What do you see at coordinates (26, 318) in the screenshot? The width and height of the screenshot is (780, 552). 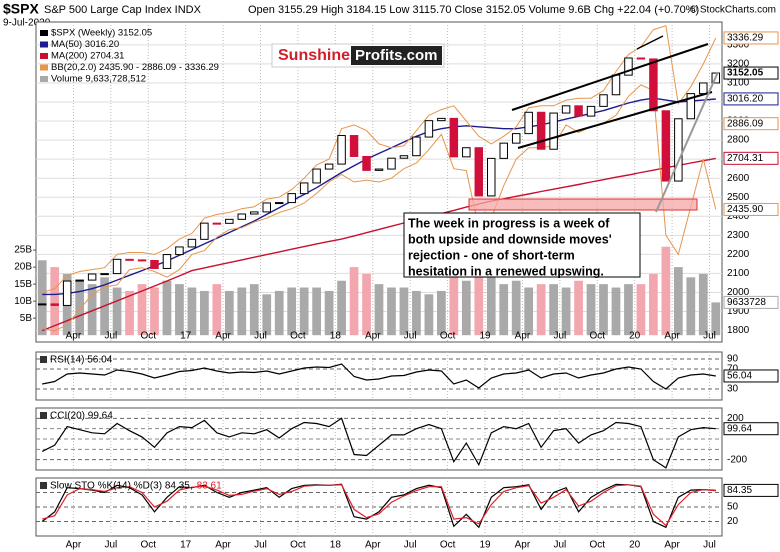 I see `y2-tick-label: 5B` at bounding box center [26, 318].